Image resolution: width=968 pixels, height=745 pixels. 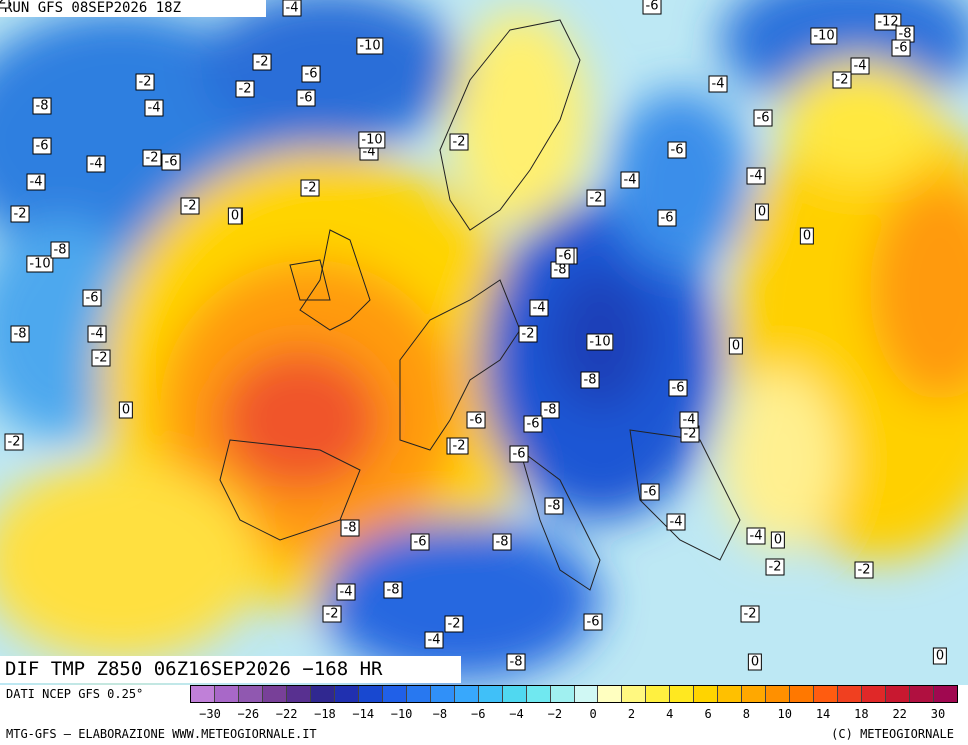 I want to click on colorbar-tick-label: −10, so click(x=401, y=714).